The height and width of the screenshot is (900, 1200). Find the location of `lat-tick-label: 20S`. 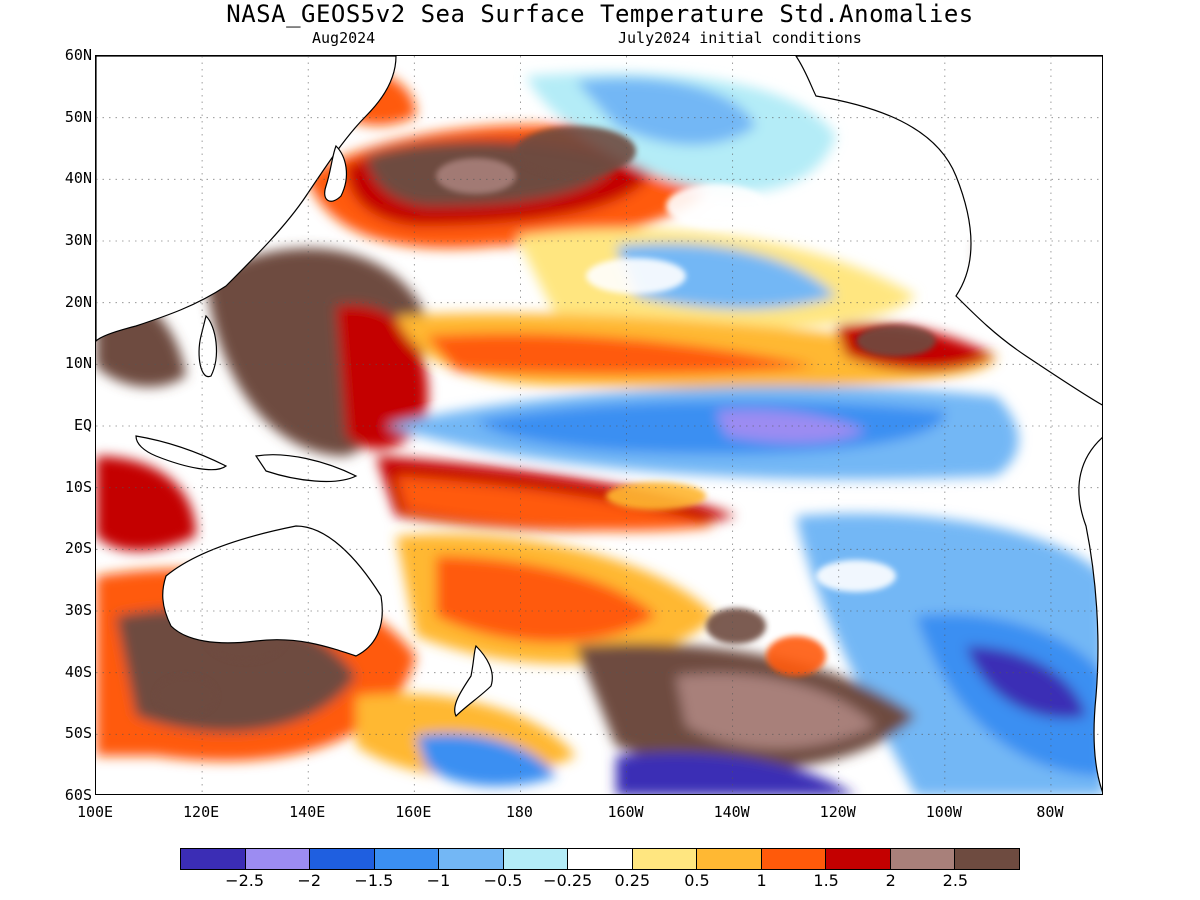

lat-tick-label: 20S is located at coordinates (78, 548).